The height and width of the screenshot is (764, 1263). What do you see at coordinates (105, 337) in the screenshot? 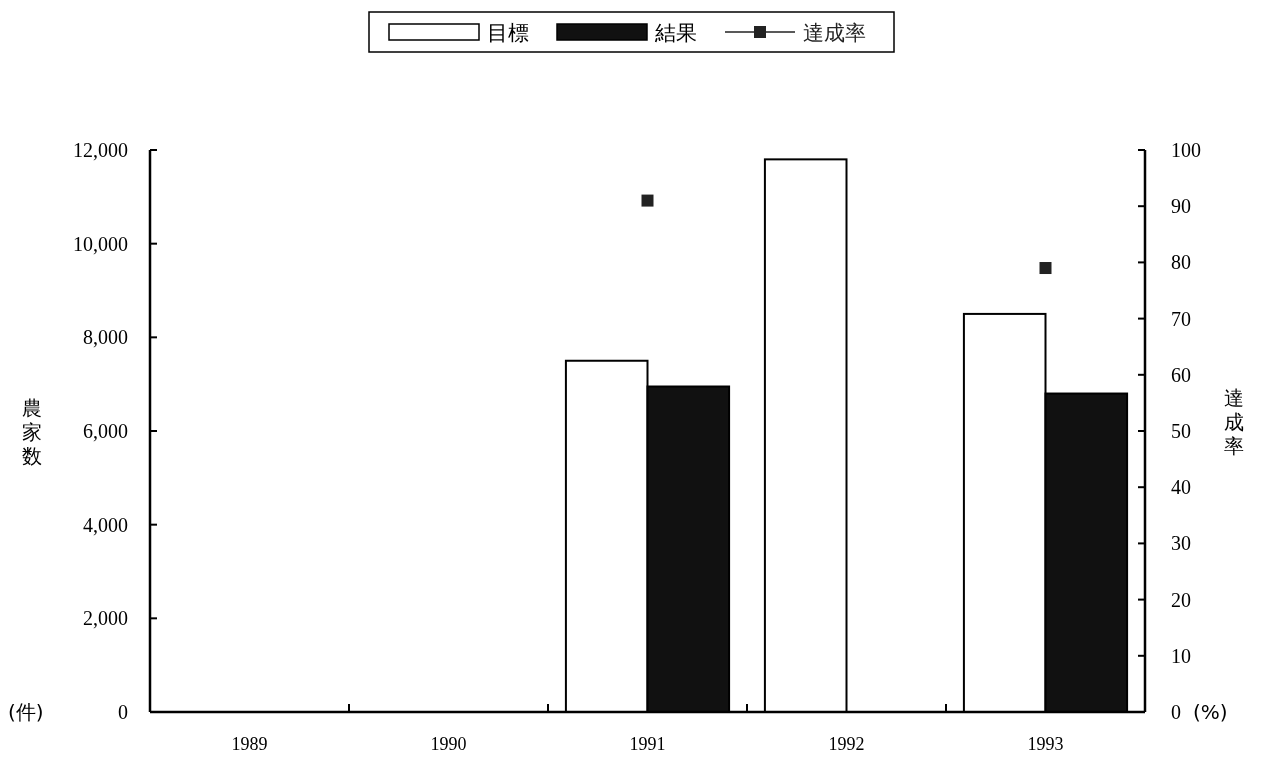
I see `y-tick-label: 8,000` at bounding box center [105, 337].